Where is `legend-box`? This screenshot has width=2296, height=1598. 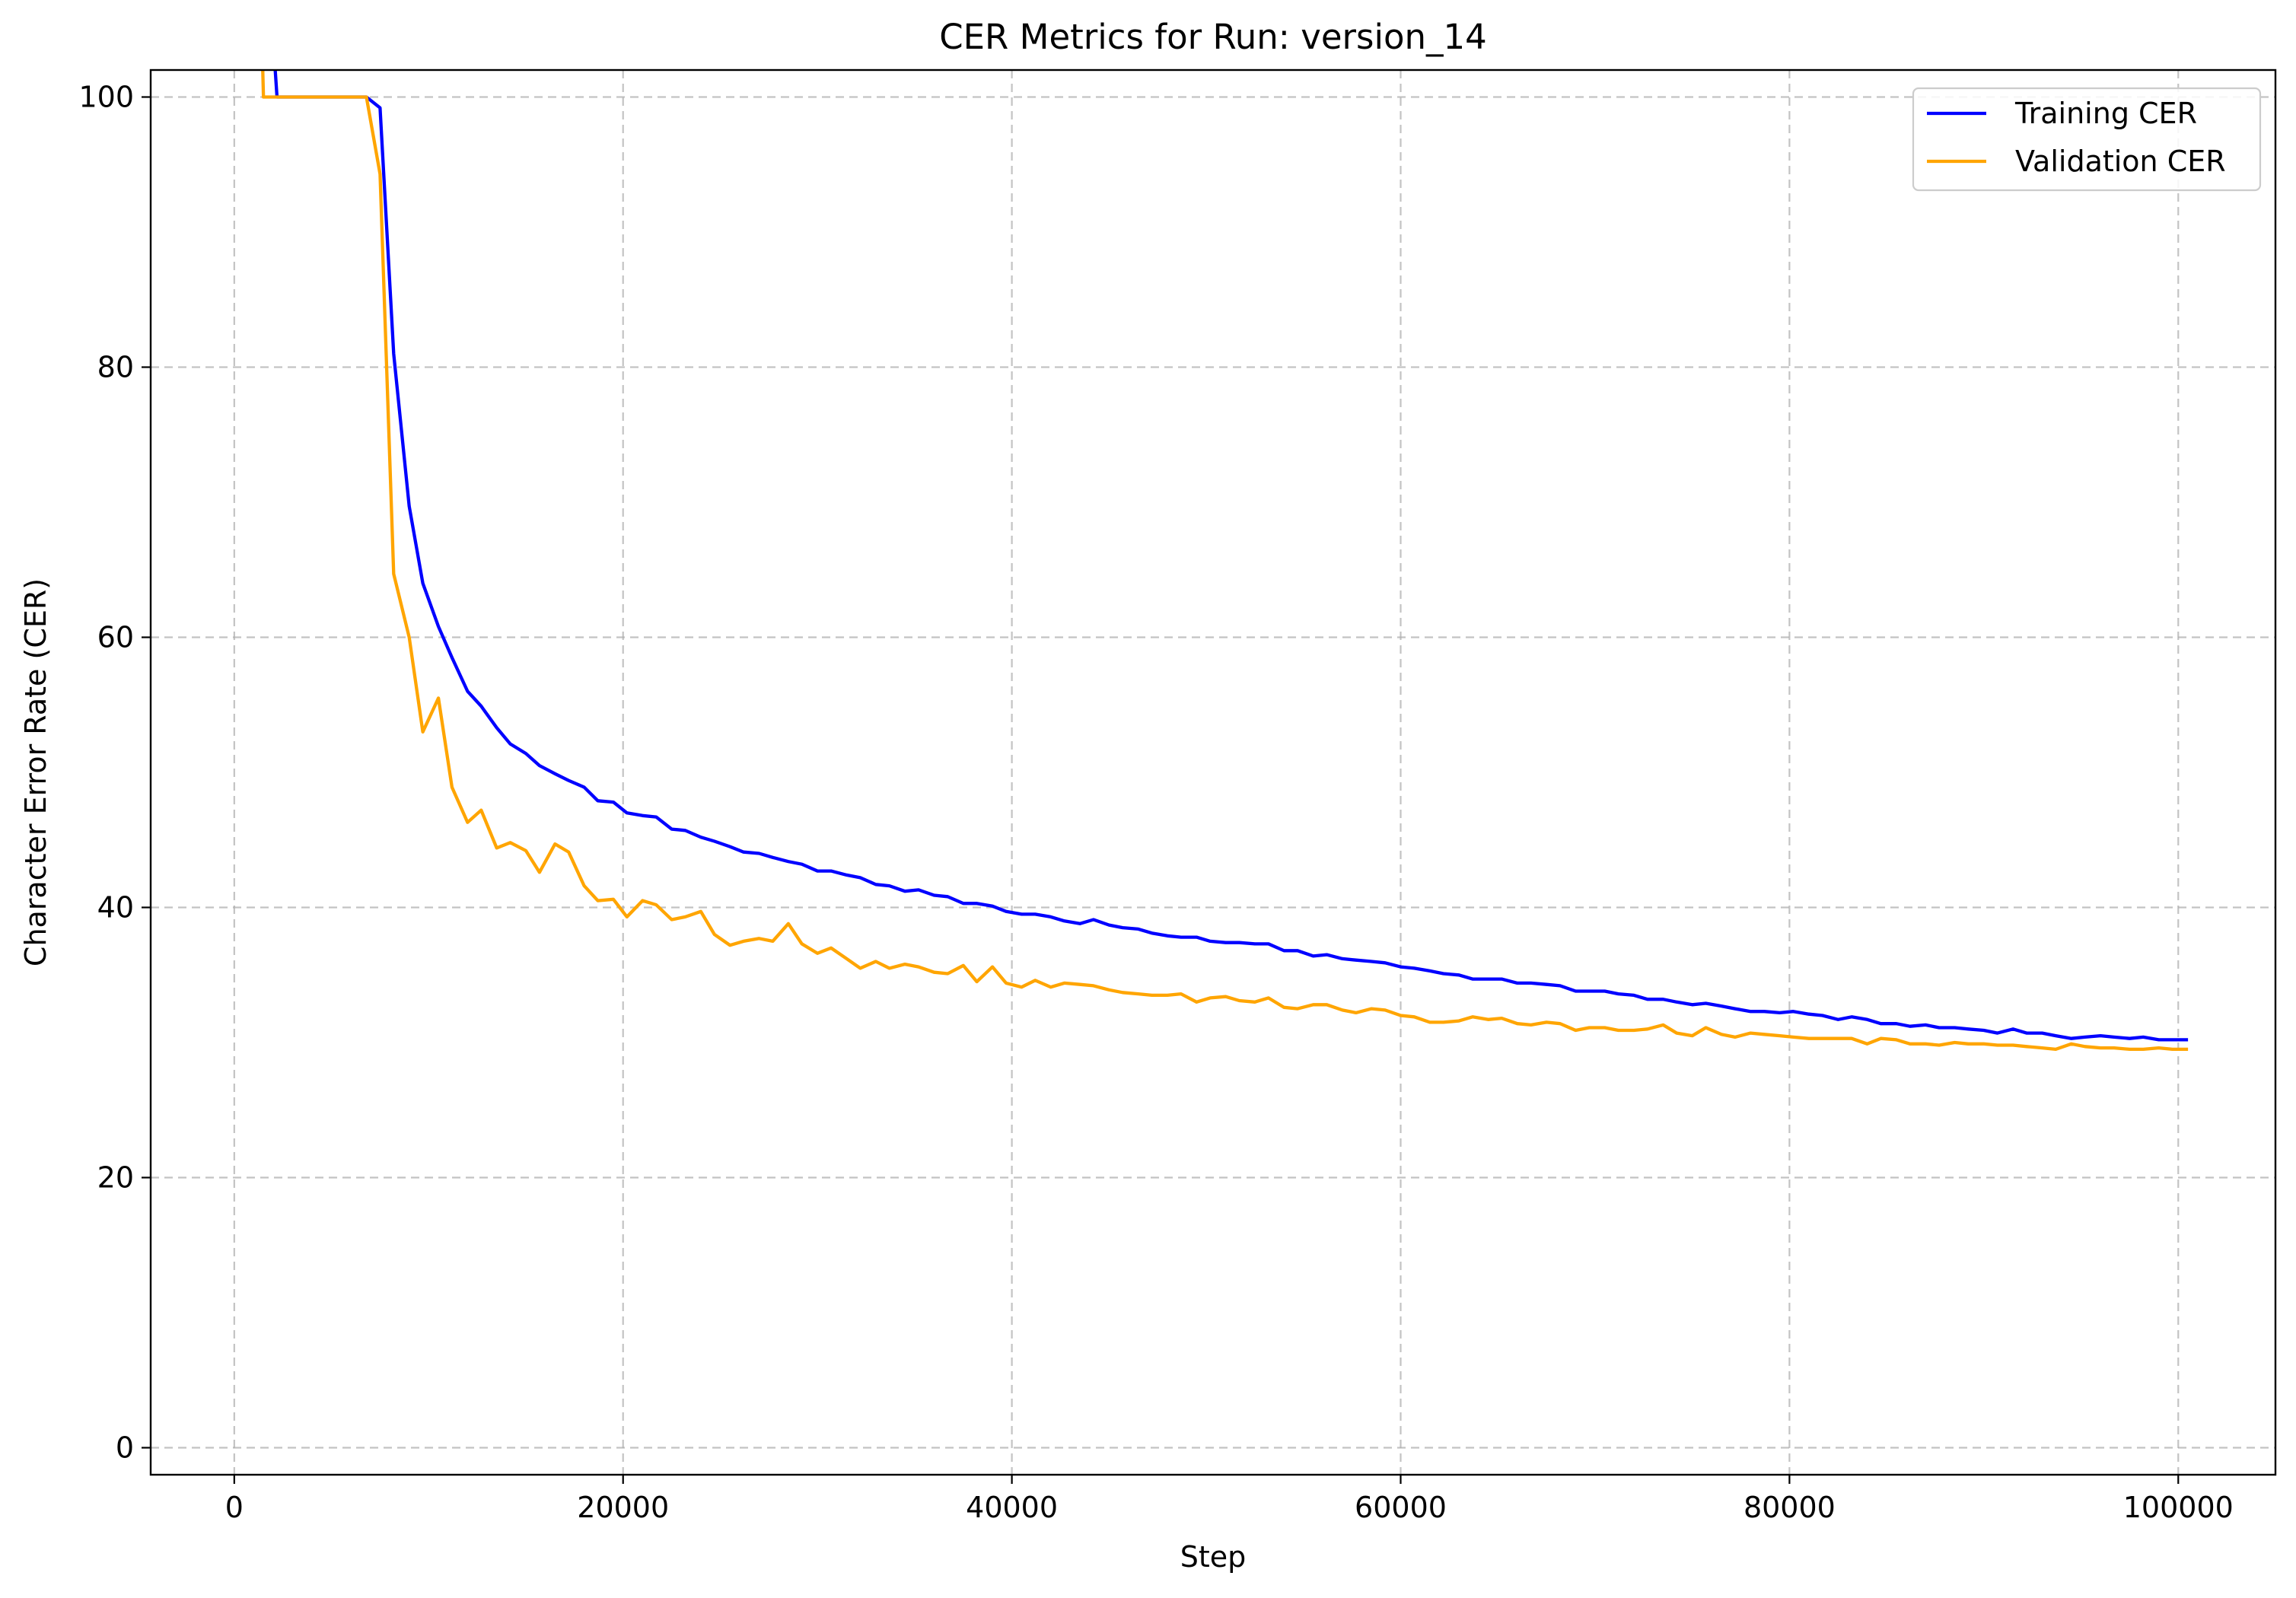
legend-box is located at coordinates (2087, 139).